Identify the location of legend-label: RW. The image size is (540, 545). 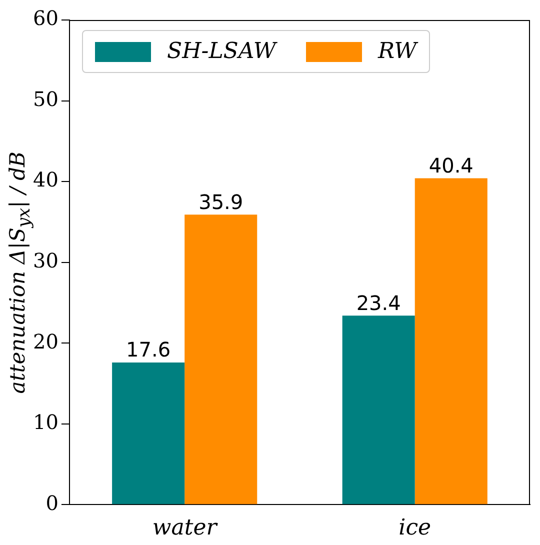
(396, 51).